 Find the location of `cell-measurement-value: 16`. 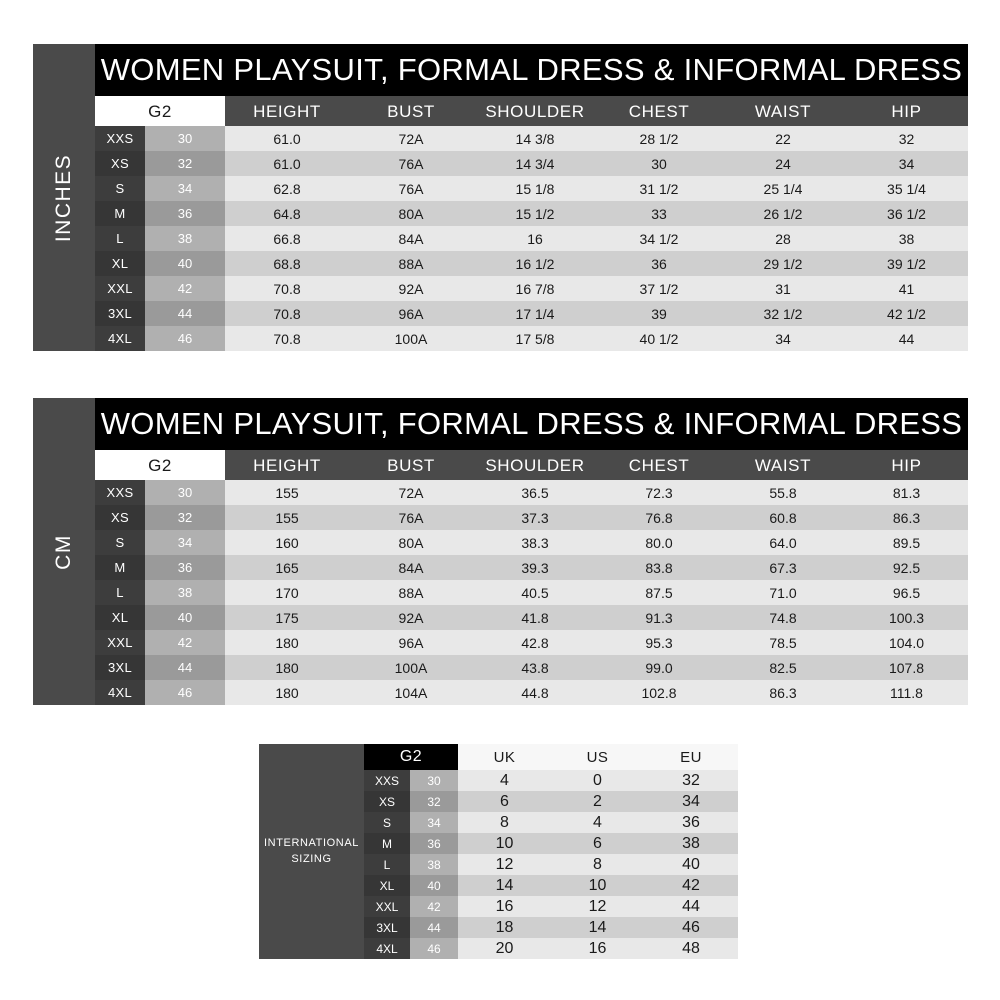

cell-measurement-value: 16 is located at coordinates (535, 238).